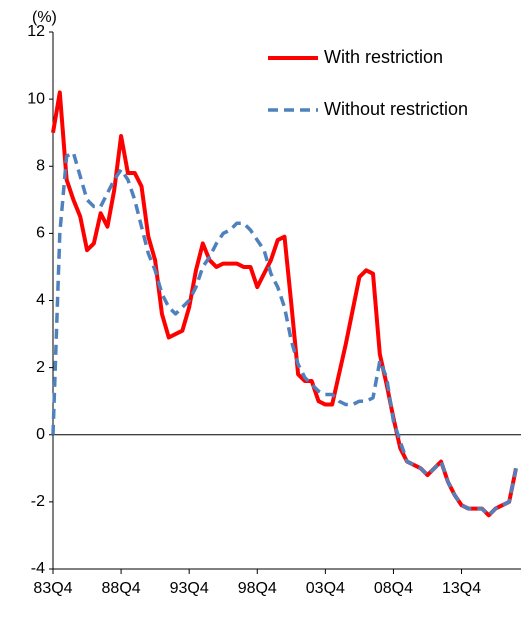 The width and height of the screenshot is (521, 617). What do you see at coordinates (36, 31) in the screenshot?
I see `y-tick-label: 12` at bounding box center [36, 31].